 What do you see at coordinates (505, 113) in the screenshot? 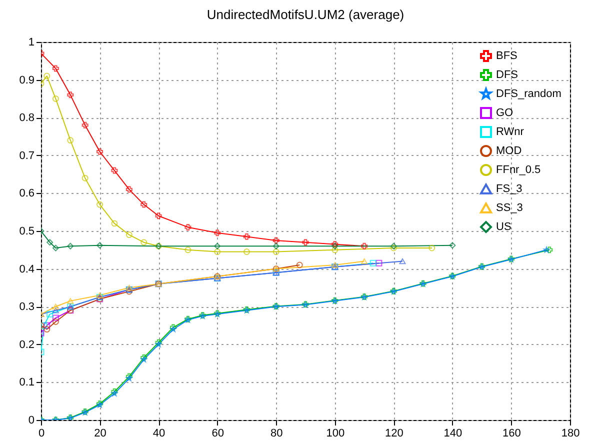
I see `legend-label: GO` at bounding box center [505, 113].